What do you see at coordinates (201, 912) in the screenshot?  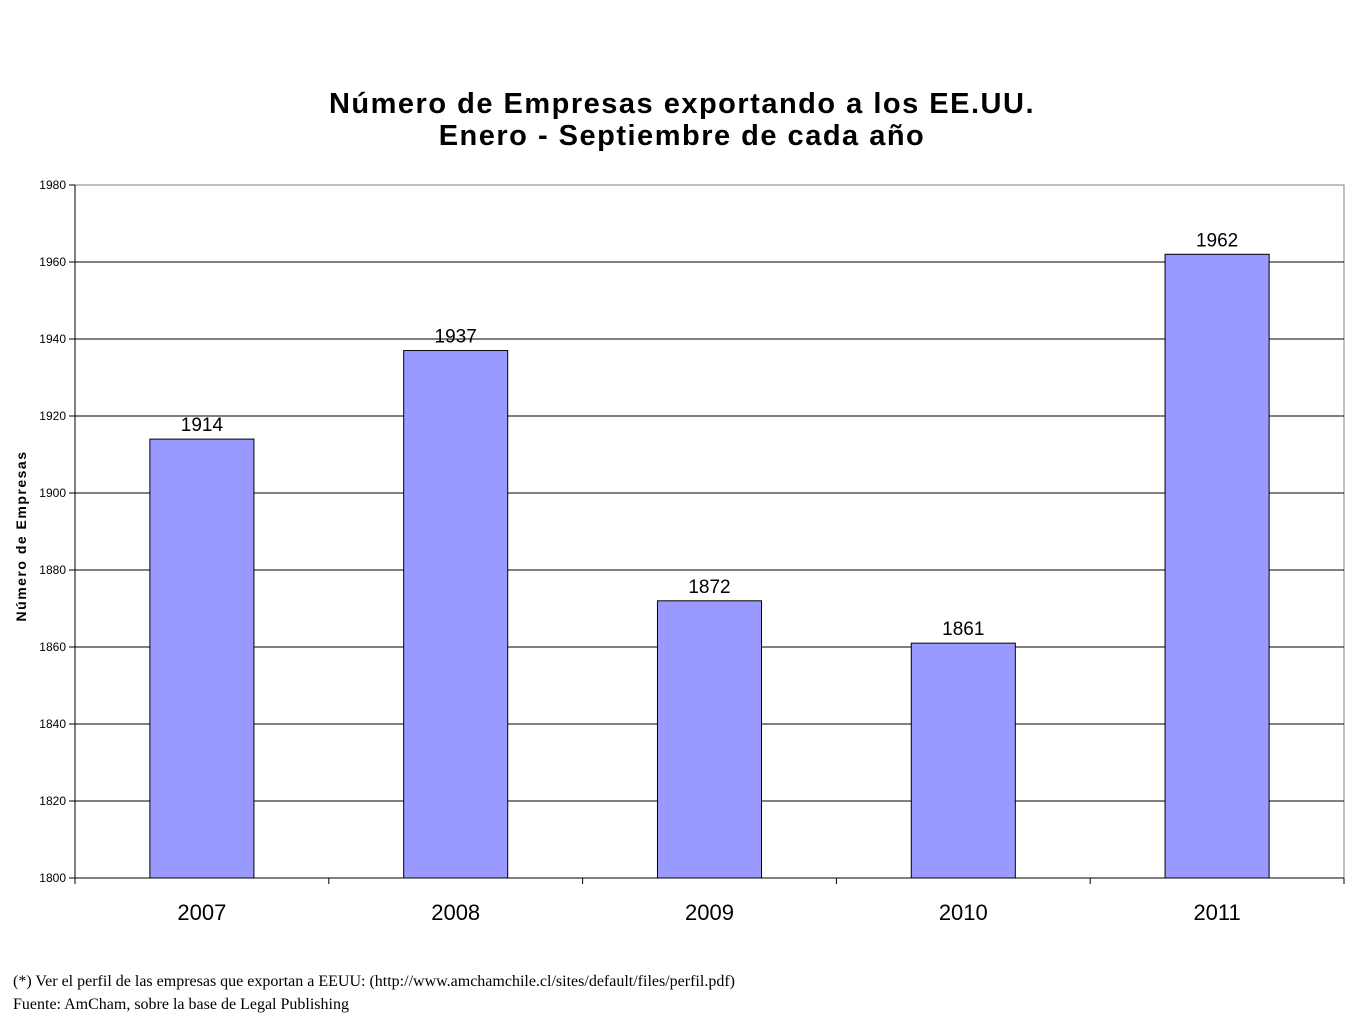 I see `x-tick-label-2007: 2007` at bounding box center [201, 912].